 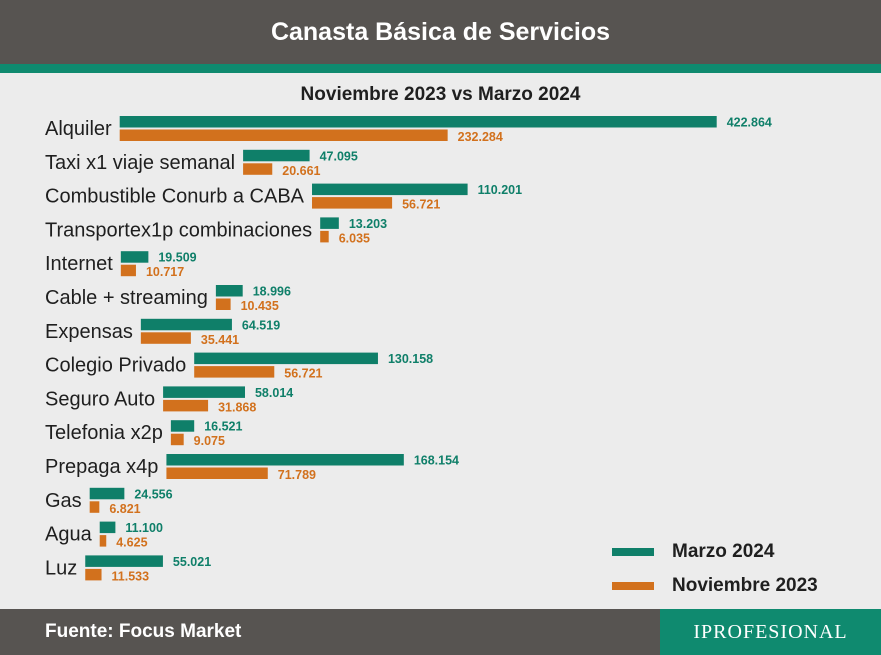 I want to click on source-note: Fuente: Focus Market, so click(x=143, y=631).